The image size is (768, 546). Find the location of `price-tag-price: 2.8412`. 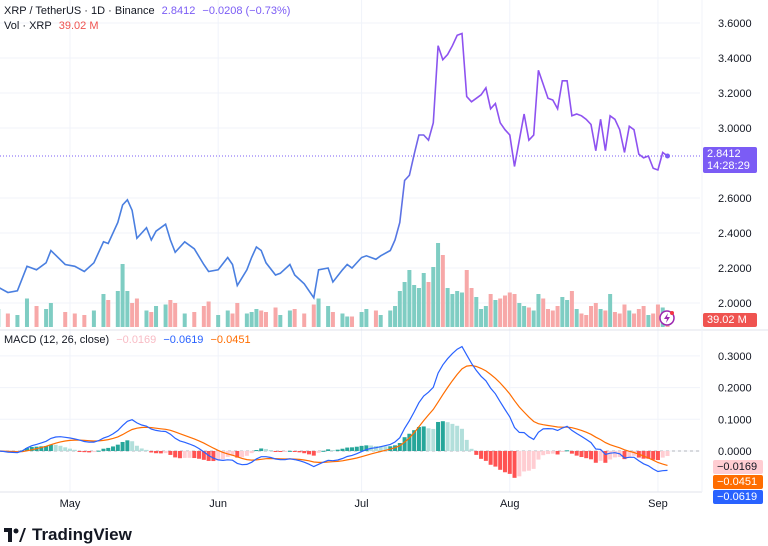

price-tag-price: 2.8412 is located at coordinates (724, 154).